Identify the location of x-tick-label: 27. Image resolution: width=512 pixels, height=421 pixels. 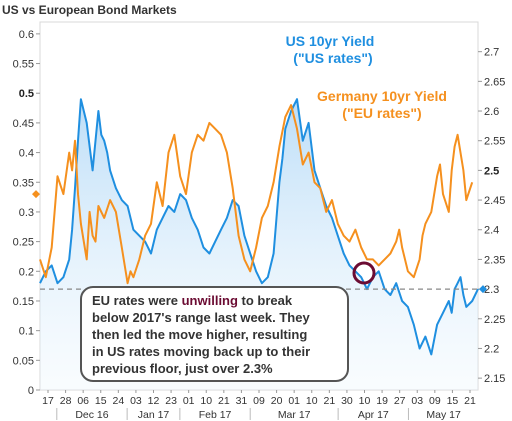
(400, 401).